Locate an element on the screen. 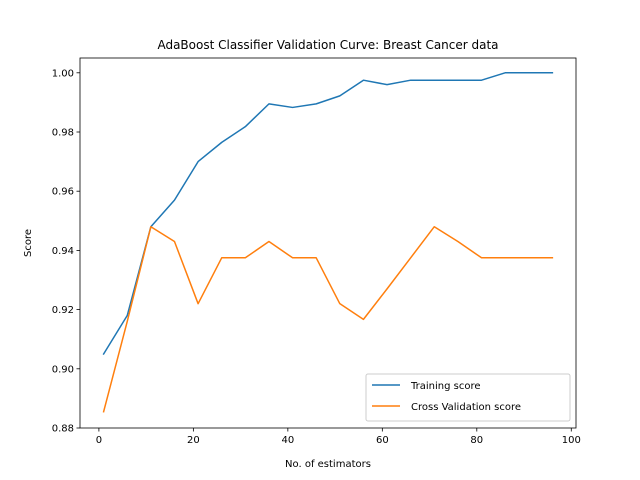  x-tick-label: 60 is located at coordinates (382, 440).